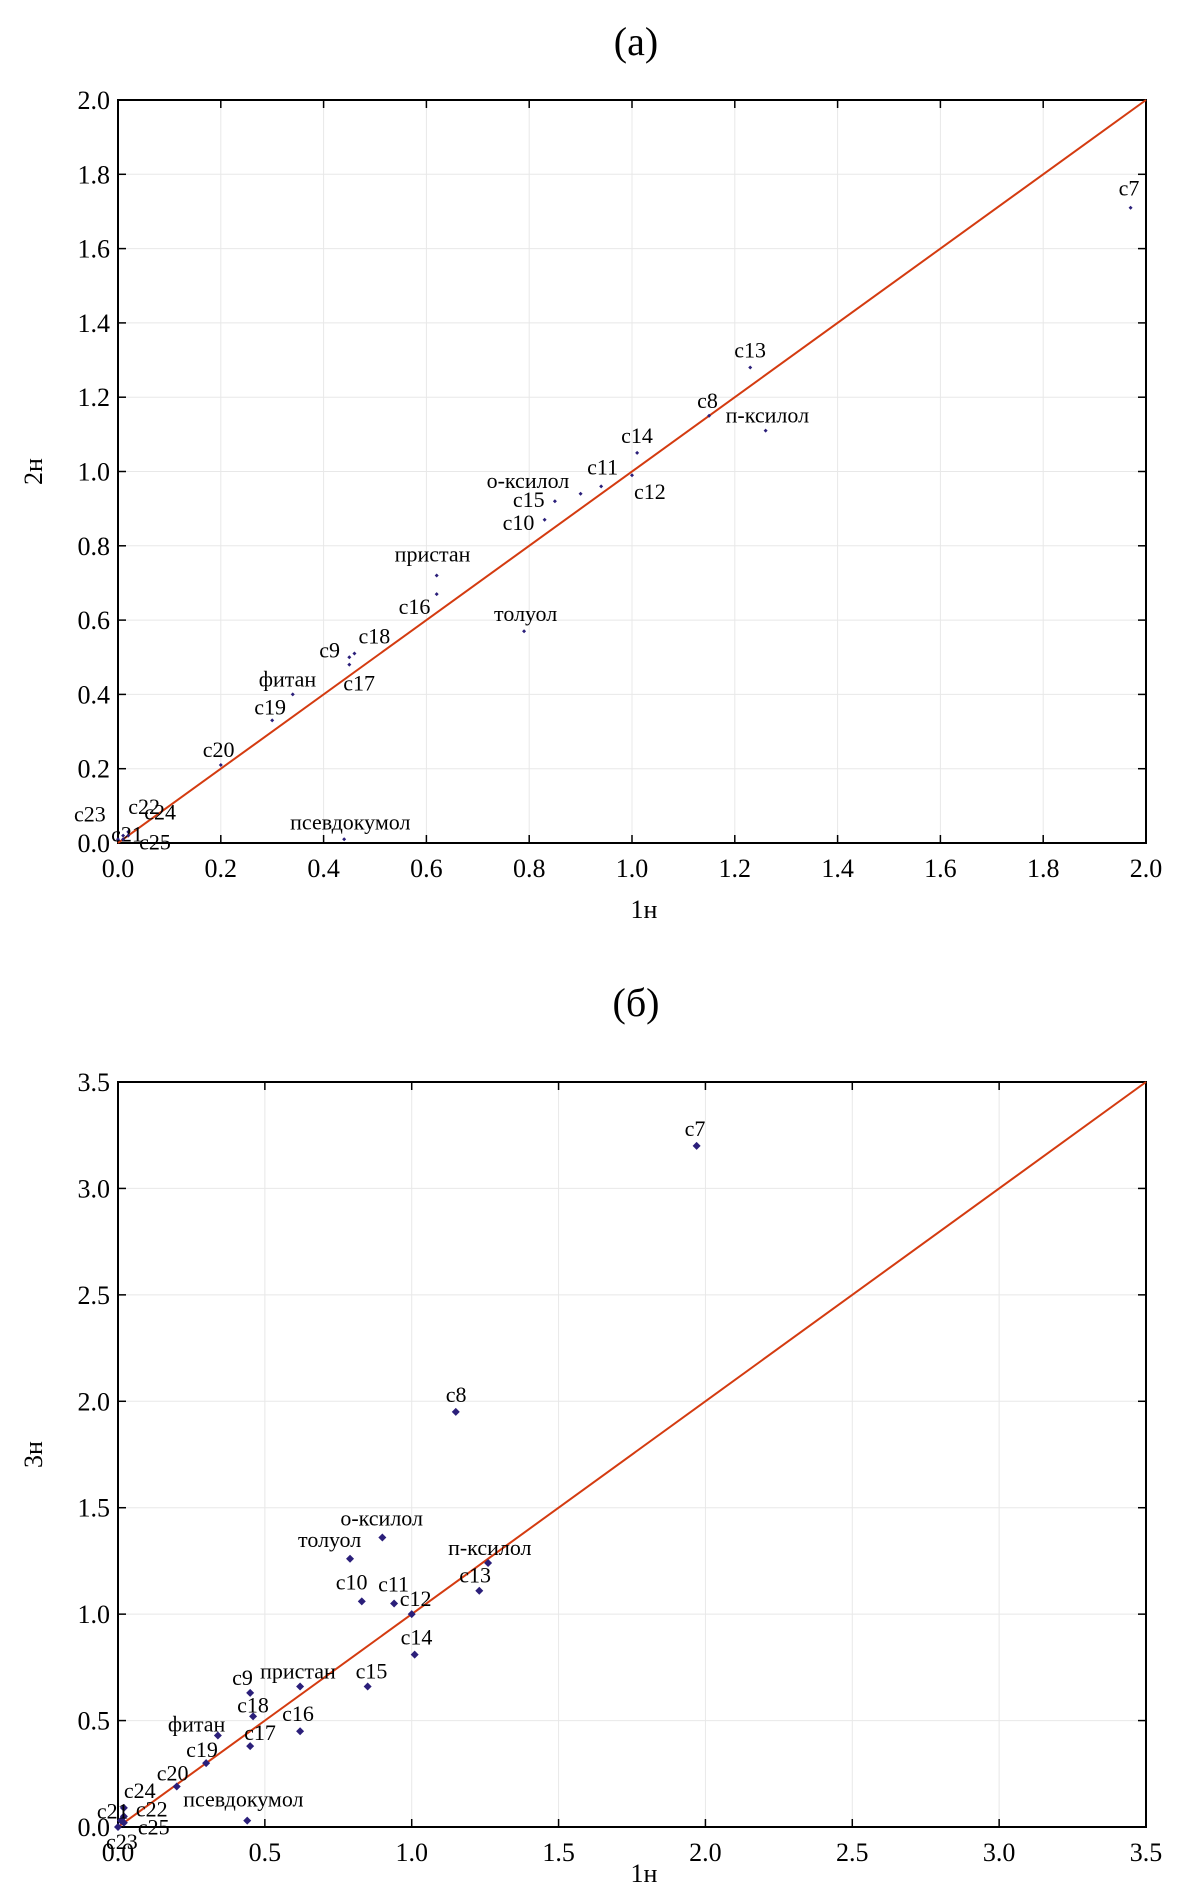 Image resolution: width=1179 pixels, height=1888 pixels. Describe the element at coordinates (94, 1082) in the screenshot. I see `y-tick-label: 3.5` at that location.